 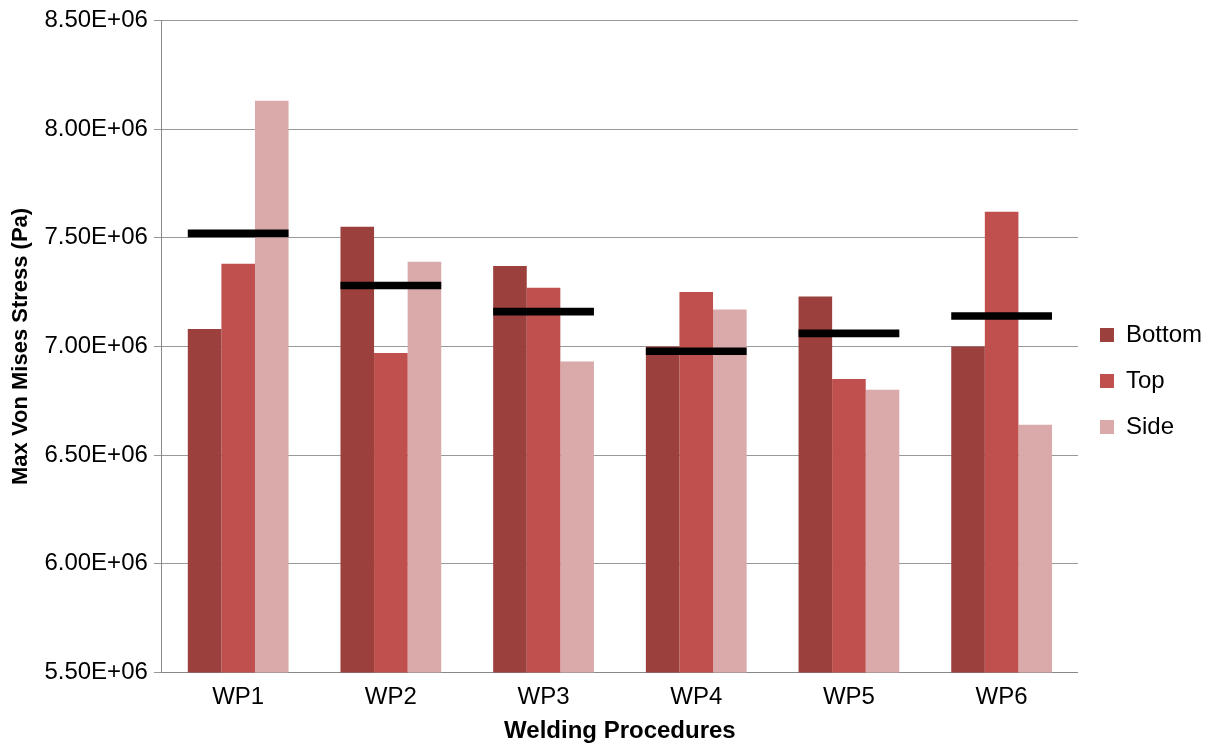 I want to click on x-tick-label: WP4, so click(x=696, y=696).